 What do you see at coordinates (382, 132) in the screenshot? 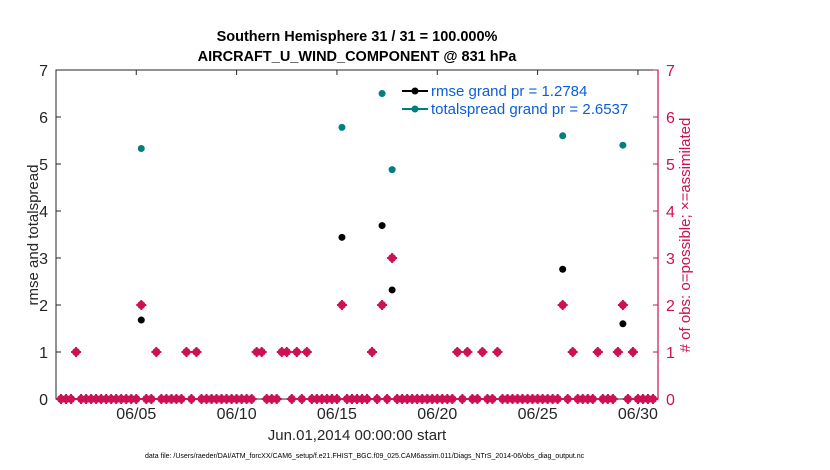
I see `totalspread-series` at bounding box center [382, 132].